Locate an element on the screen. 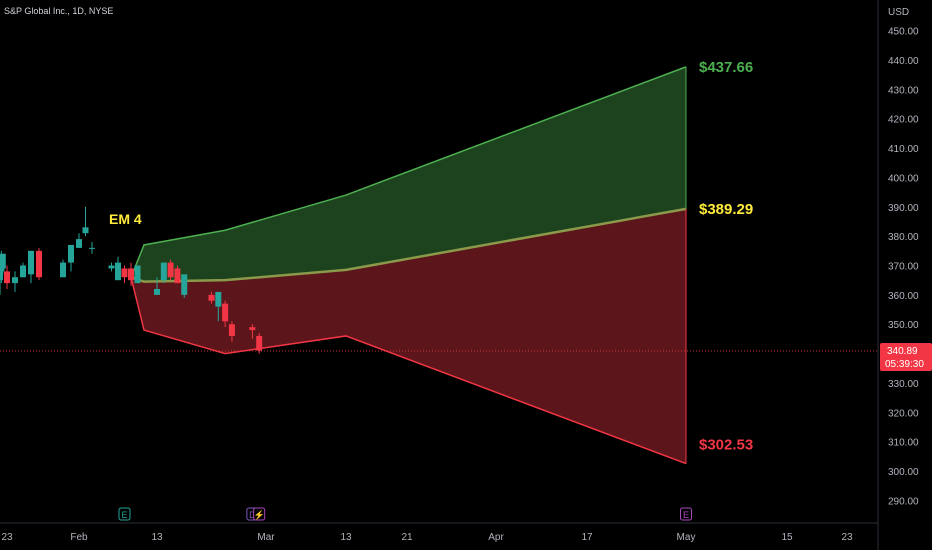 The width and height of the screenshot is (932, 550). price-tick-label: 290.00 is located at coordinates (903, 501).